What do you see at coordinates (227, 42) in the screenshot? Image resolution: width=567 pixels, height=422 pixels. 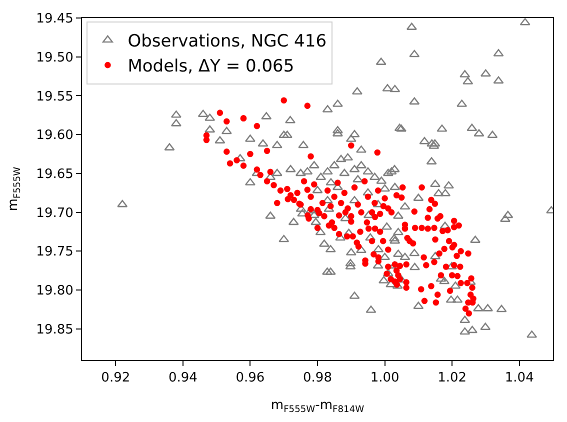 I see `legend-label: Observations, NGC 416` at bounding box center [227, 42].